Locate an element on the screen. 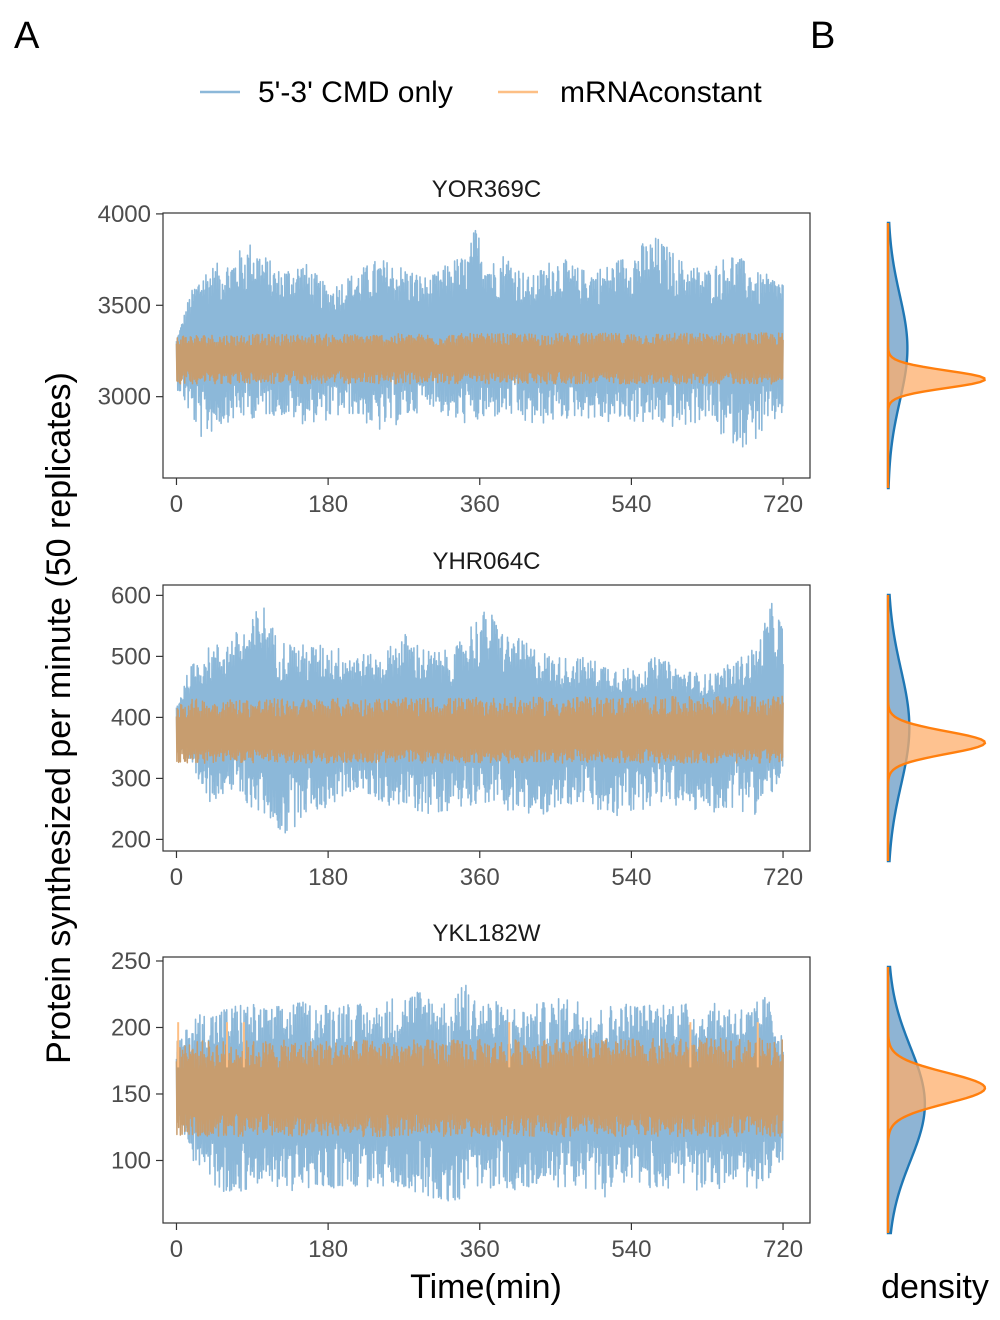 The image size is (1000, 1320). legend-label-mrnaconstant: mRNAconstant is located at coordinates (661, 92).